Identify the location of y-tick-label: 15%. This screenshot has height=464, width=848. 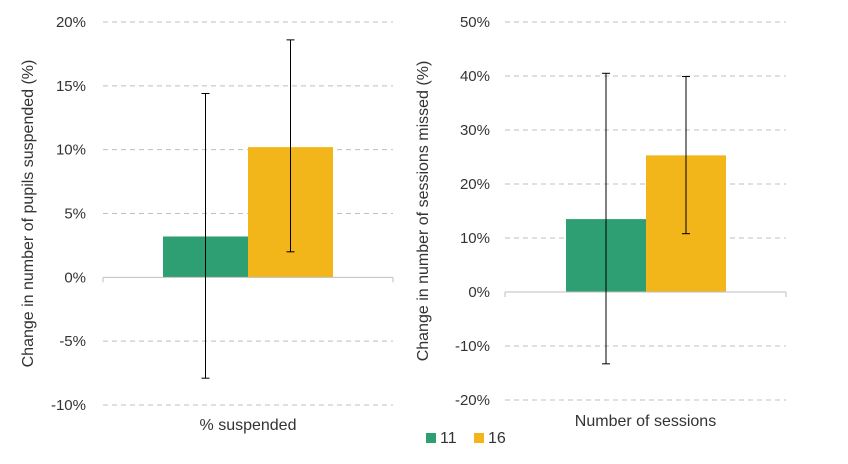
(71, 86).